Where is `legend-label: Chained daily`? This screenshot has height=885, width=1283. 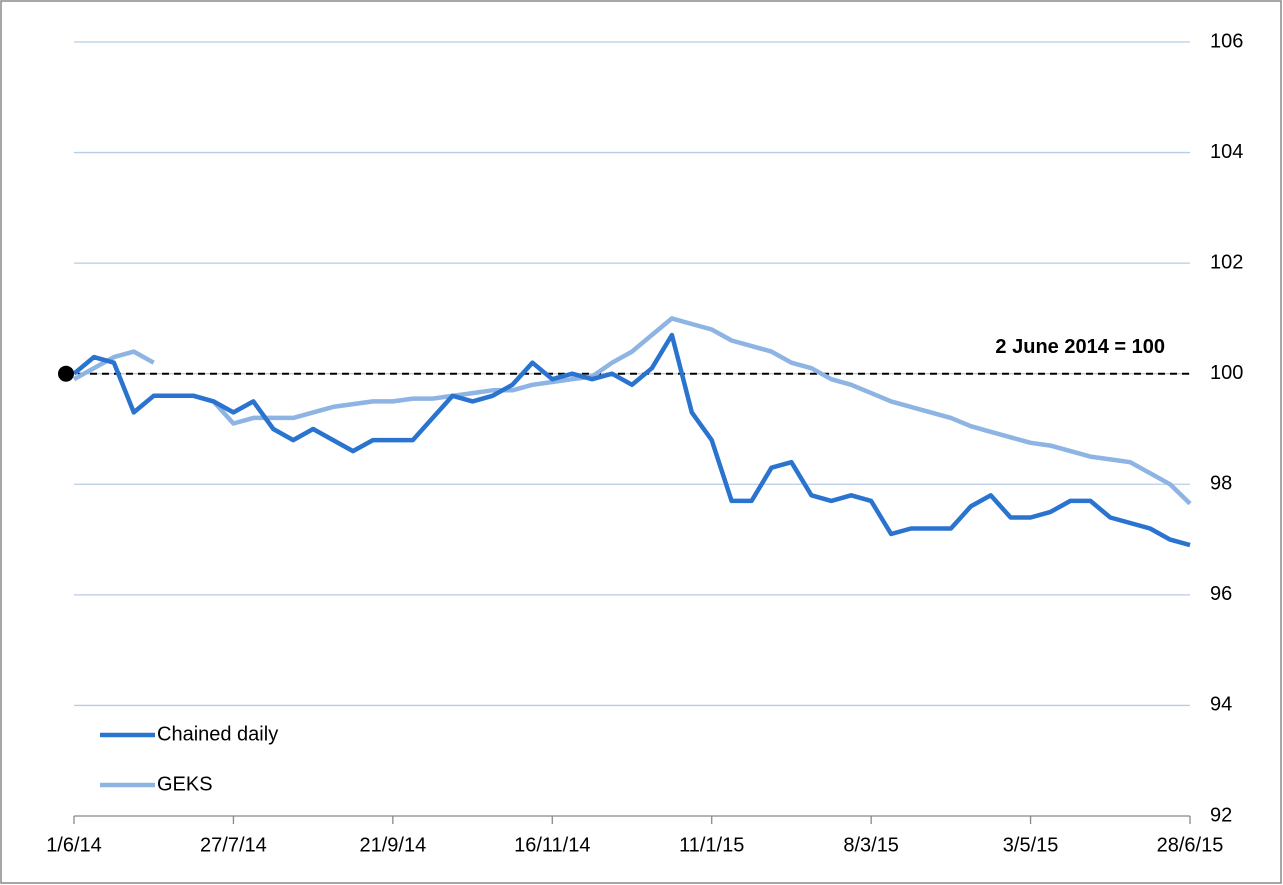
legend-label: Chained daily is located at coordinates (217, 734).